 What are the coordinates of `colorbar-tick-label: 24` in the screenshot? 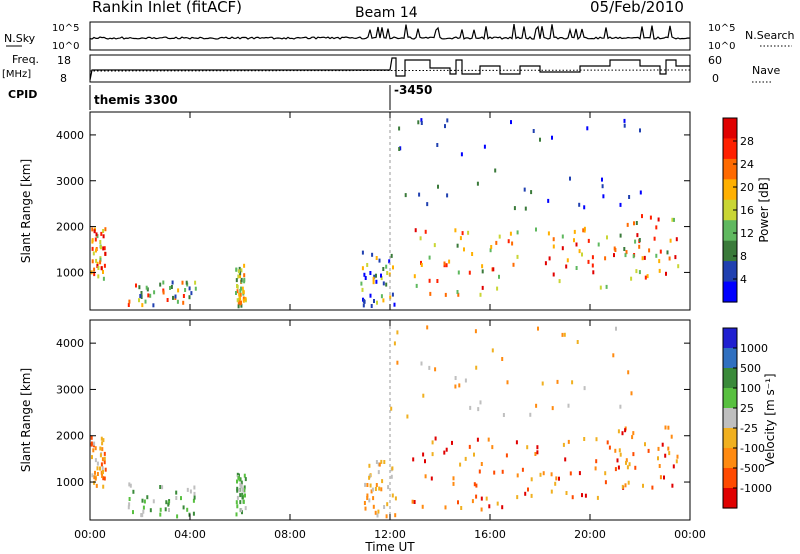 It's located at (747, 164).